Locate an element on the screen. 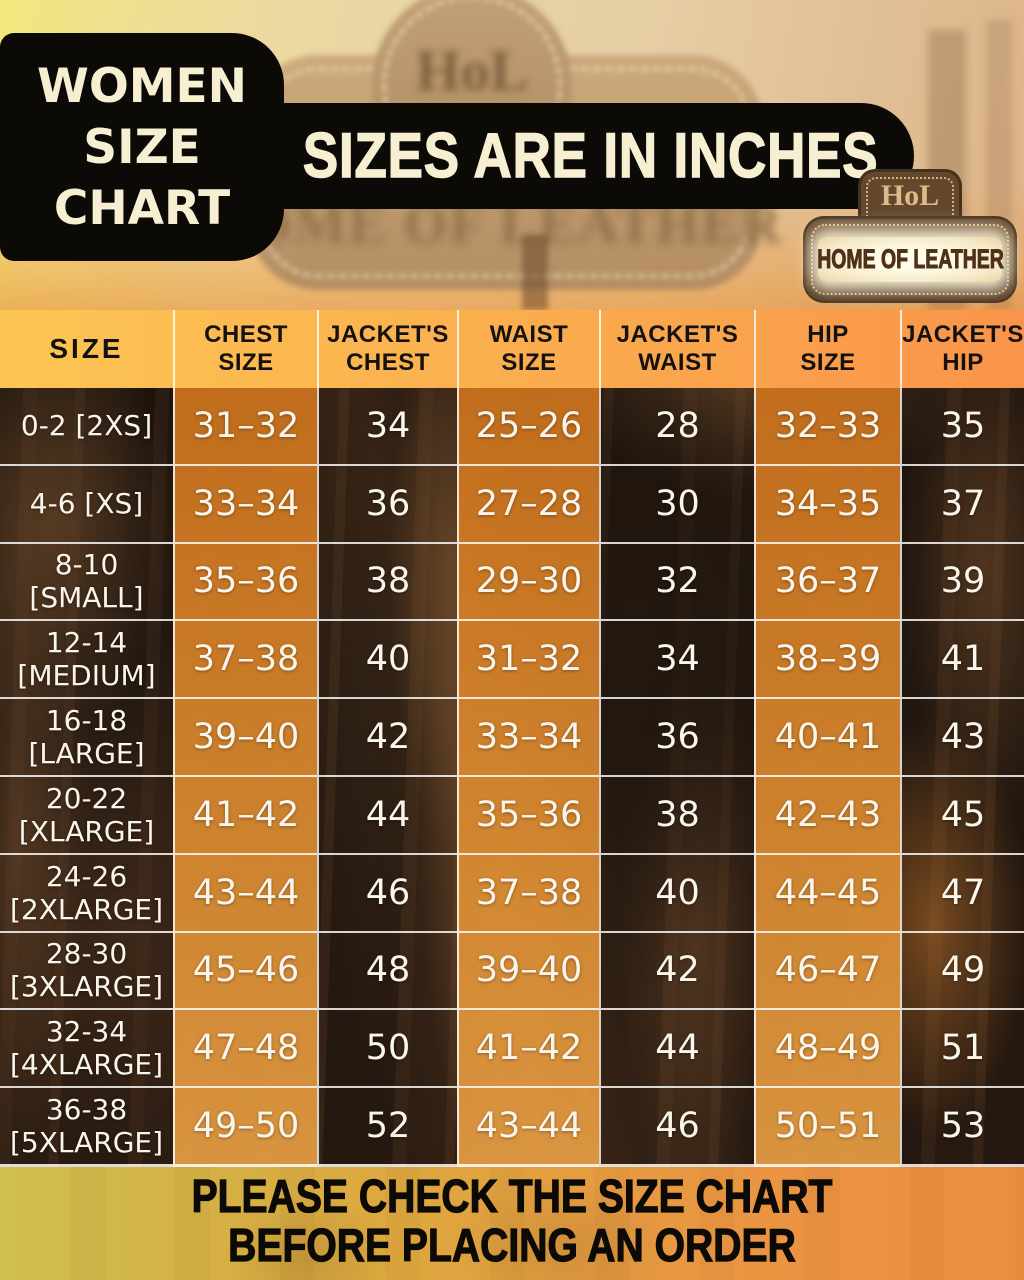 This screenshot has width=1024, height=1280. orange-column-chest is located at coordinates (245, 738).